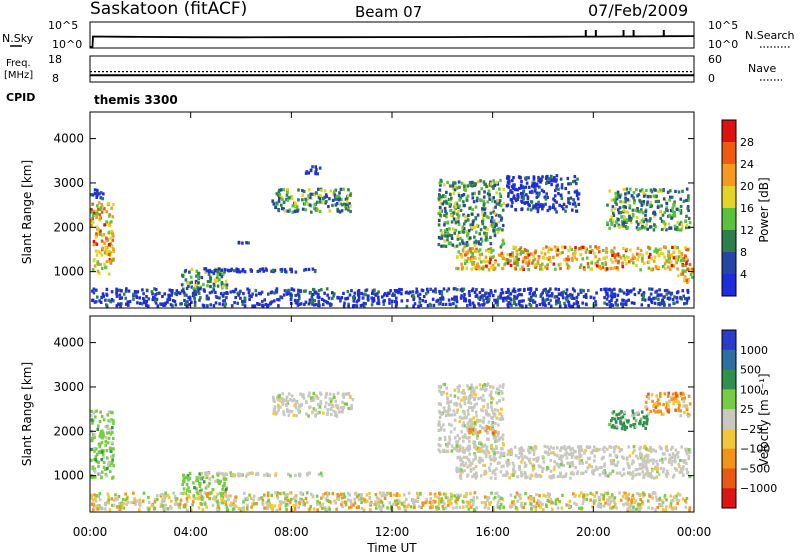  I want to click on noise-panel: N.Sky 10^5 10^0 10^5 10^0 N.Search, so click(398, 35).